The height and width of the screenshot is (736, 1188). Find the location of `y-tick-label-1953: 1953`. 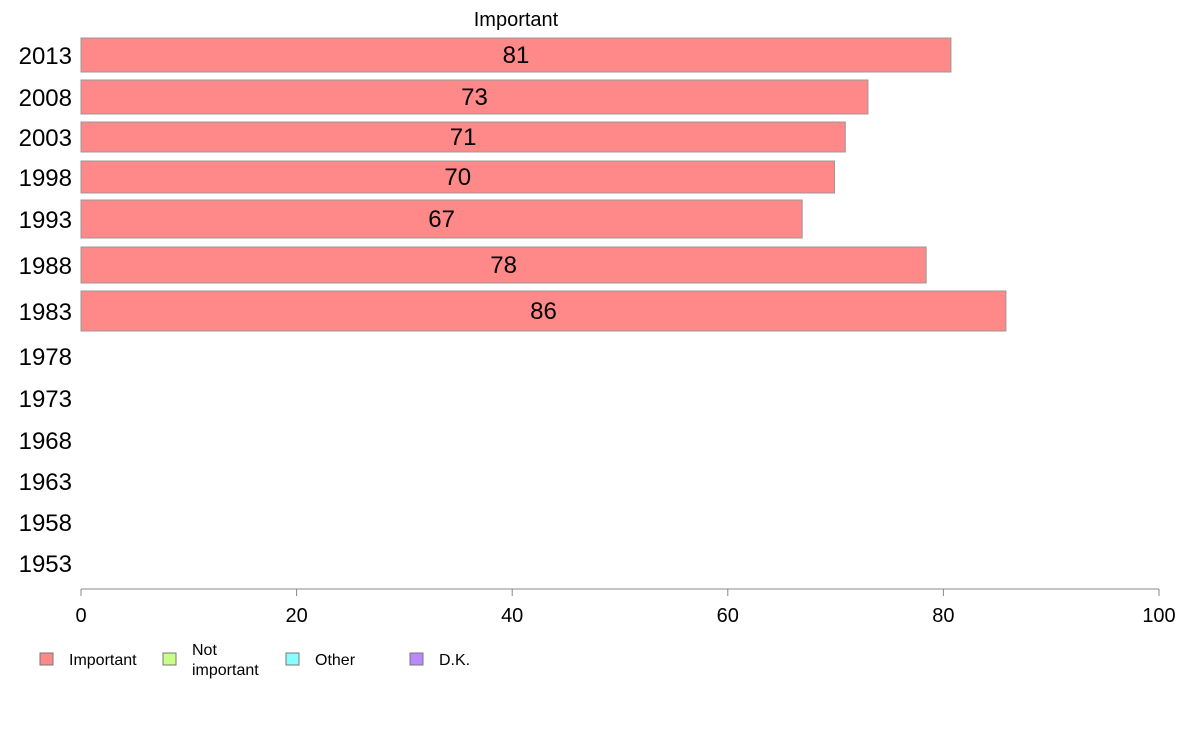

y-tick-label-1953: 1953 is located at coordinates (45, 564).